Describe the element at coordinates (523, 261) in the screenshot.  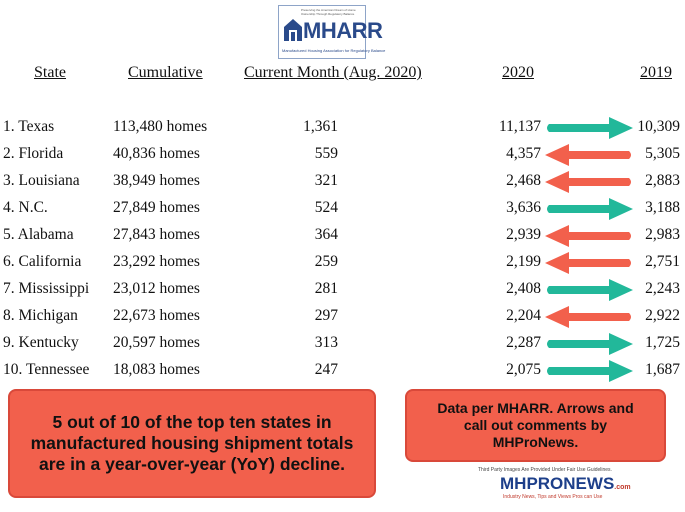
I see `shipments-2020-cell: 2,199` at that location.